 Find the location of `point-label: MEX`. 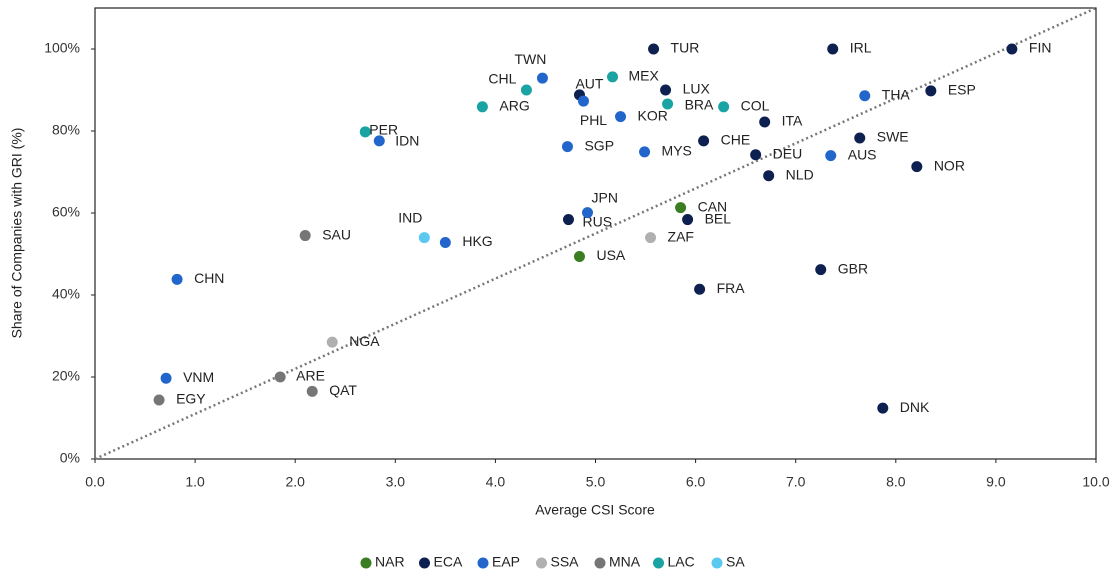

point-label: MEX is located at coordinates (644, 76).